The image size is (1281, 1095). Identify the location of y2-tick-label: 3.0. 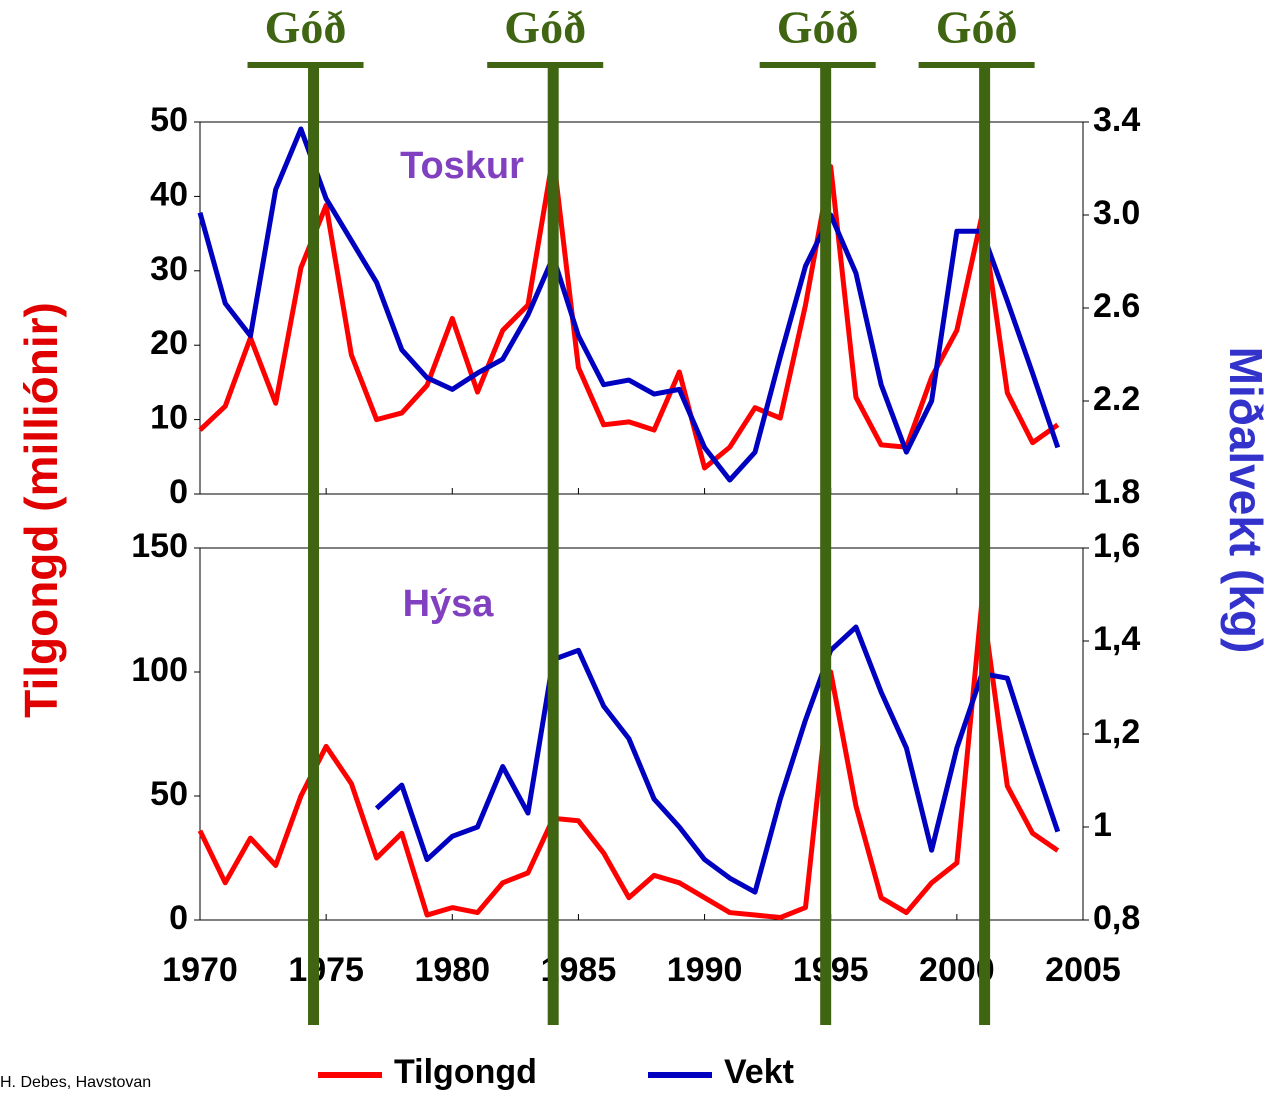
(1116, 213).